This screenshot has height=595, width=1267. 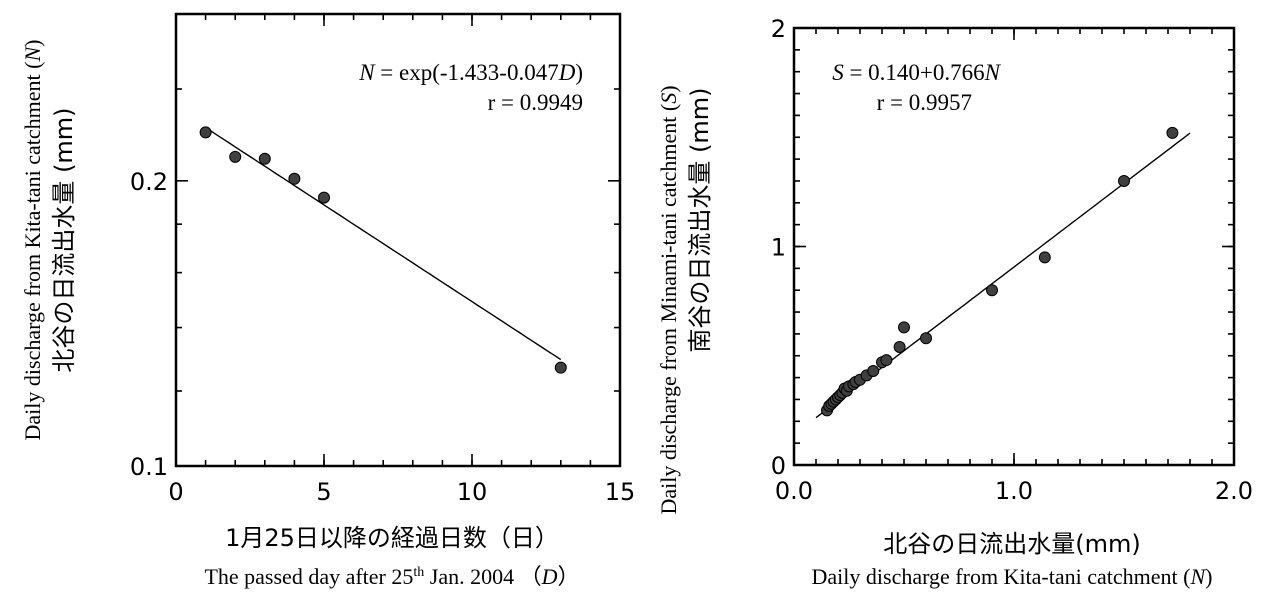 I want to click on y-tick-label: 0.1, so click(x=149, y=467).